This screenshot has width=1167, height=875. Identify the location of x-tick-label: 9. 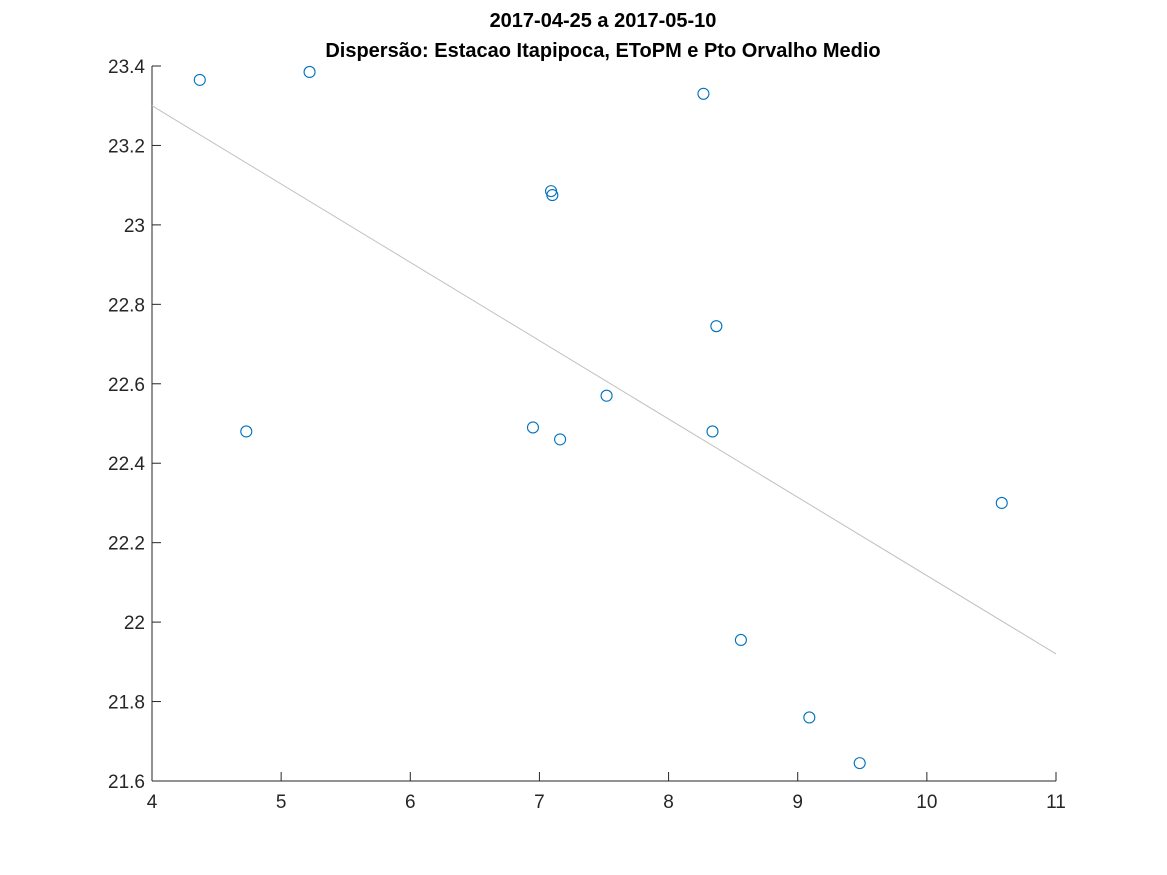
(797, 802).